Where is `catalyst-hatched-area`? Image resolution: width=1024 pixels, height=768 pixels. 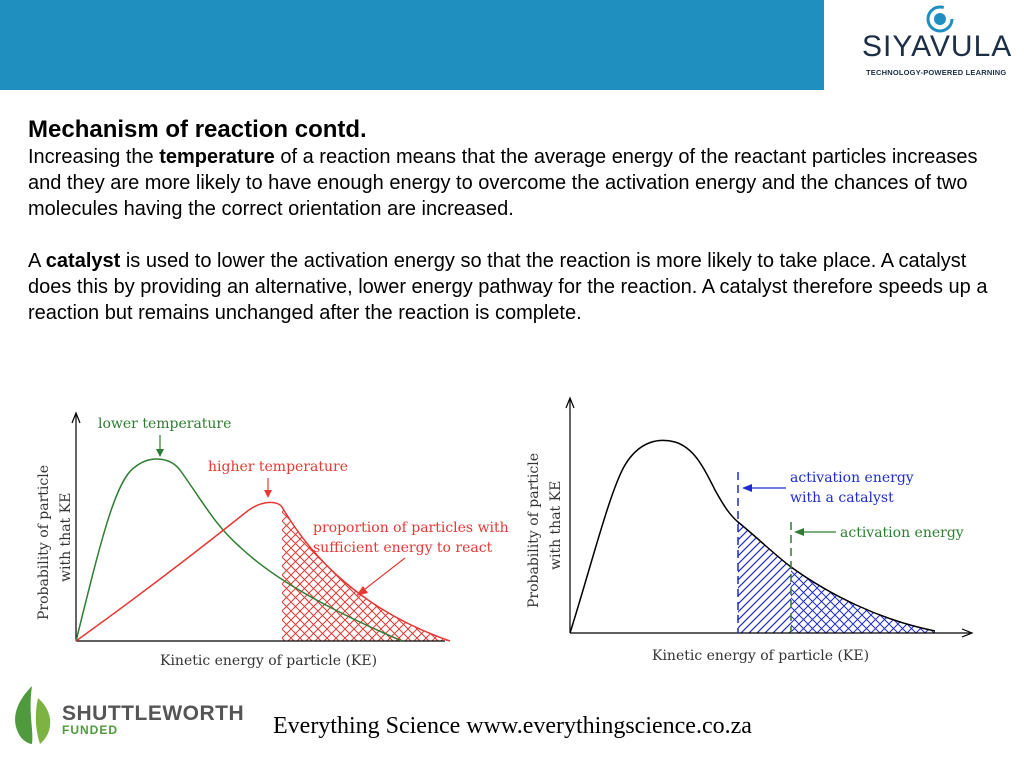 catalyst-hatched-area is located at coordinates (764, 577).